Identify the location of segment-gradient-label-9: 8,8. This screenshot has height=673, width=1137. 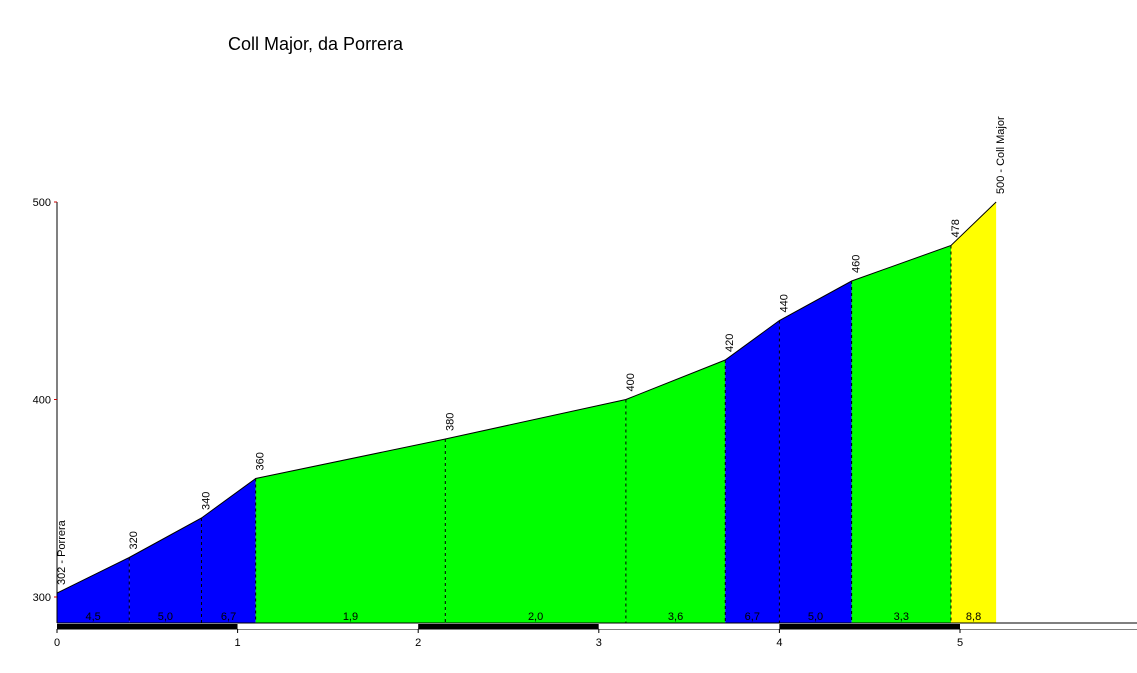
(973, 617).